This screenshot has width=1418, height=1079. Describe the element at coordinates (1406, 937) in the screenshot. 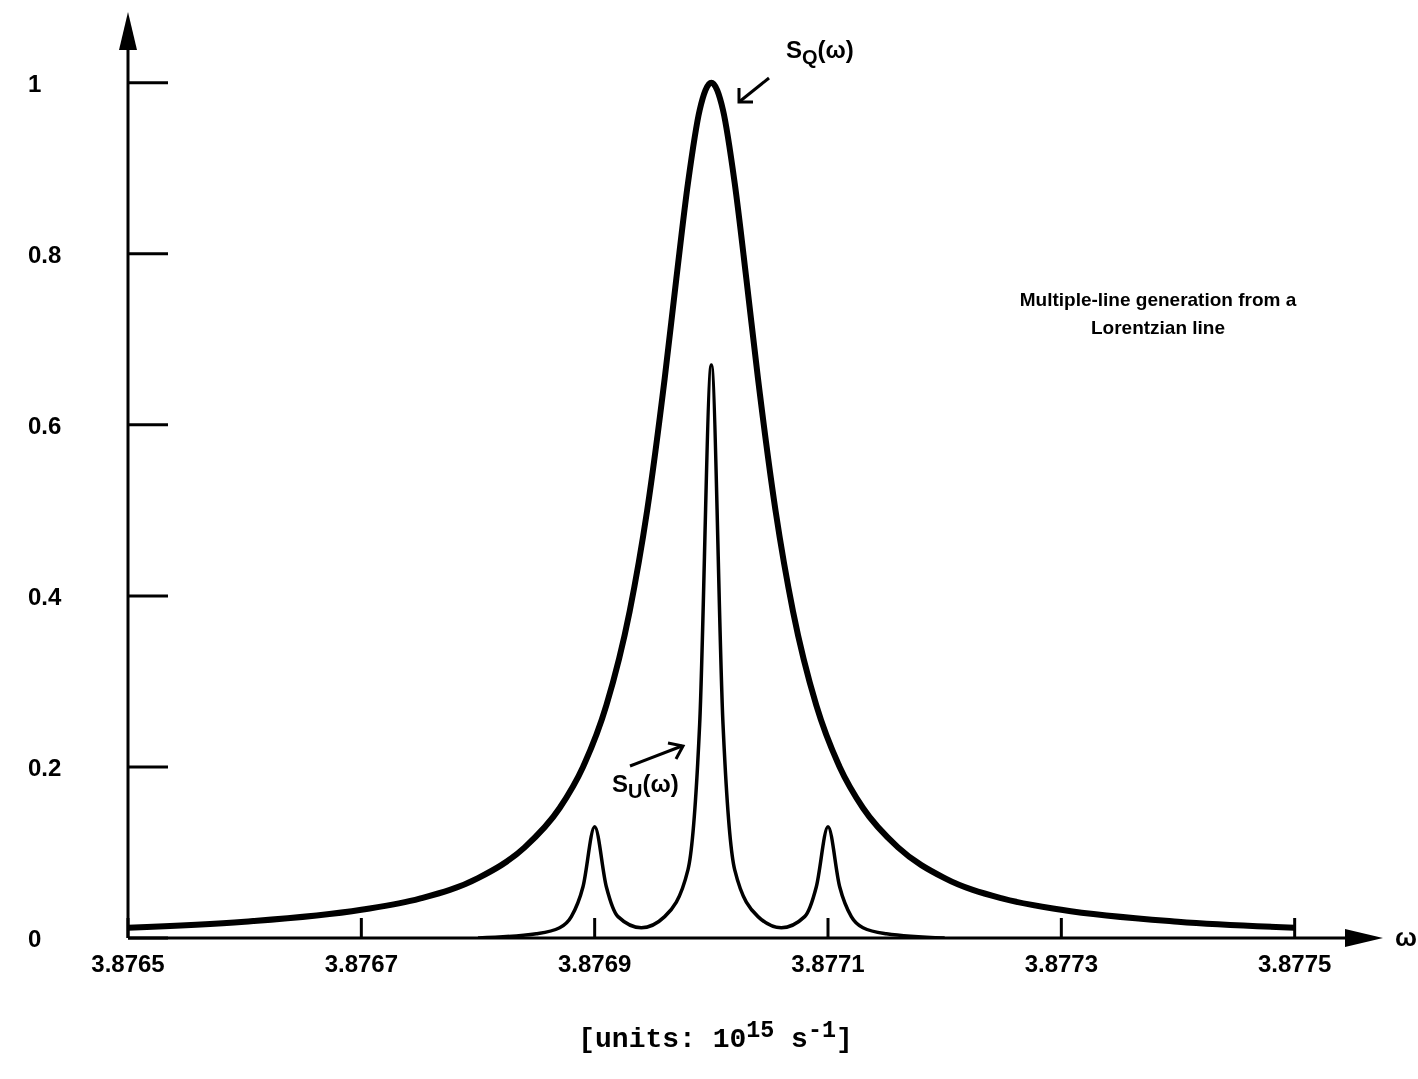

I see `text: ω` at that location.